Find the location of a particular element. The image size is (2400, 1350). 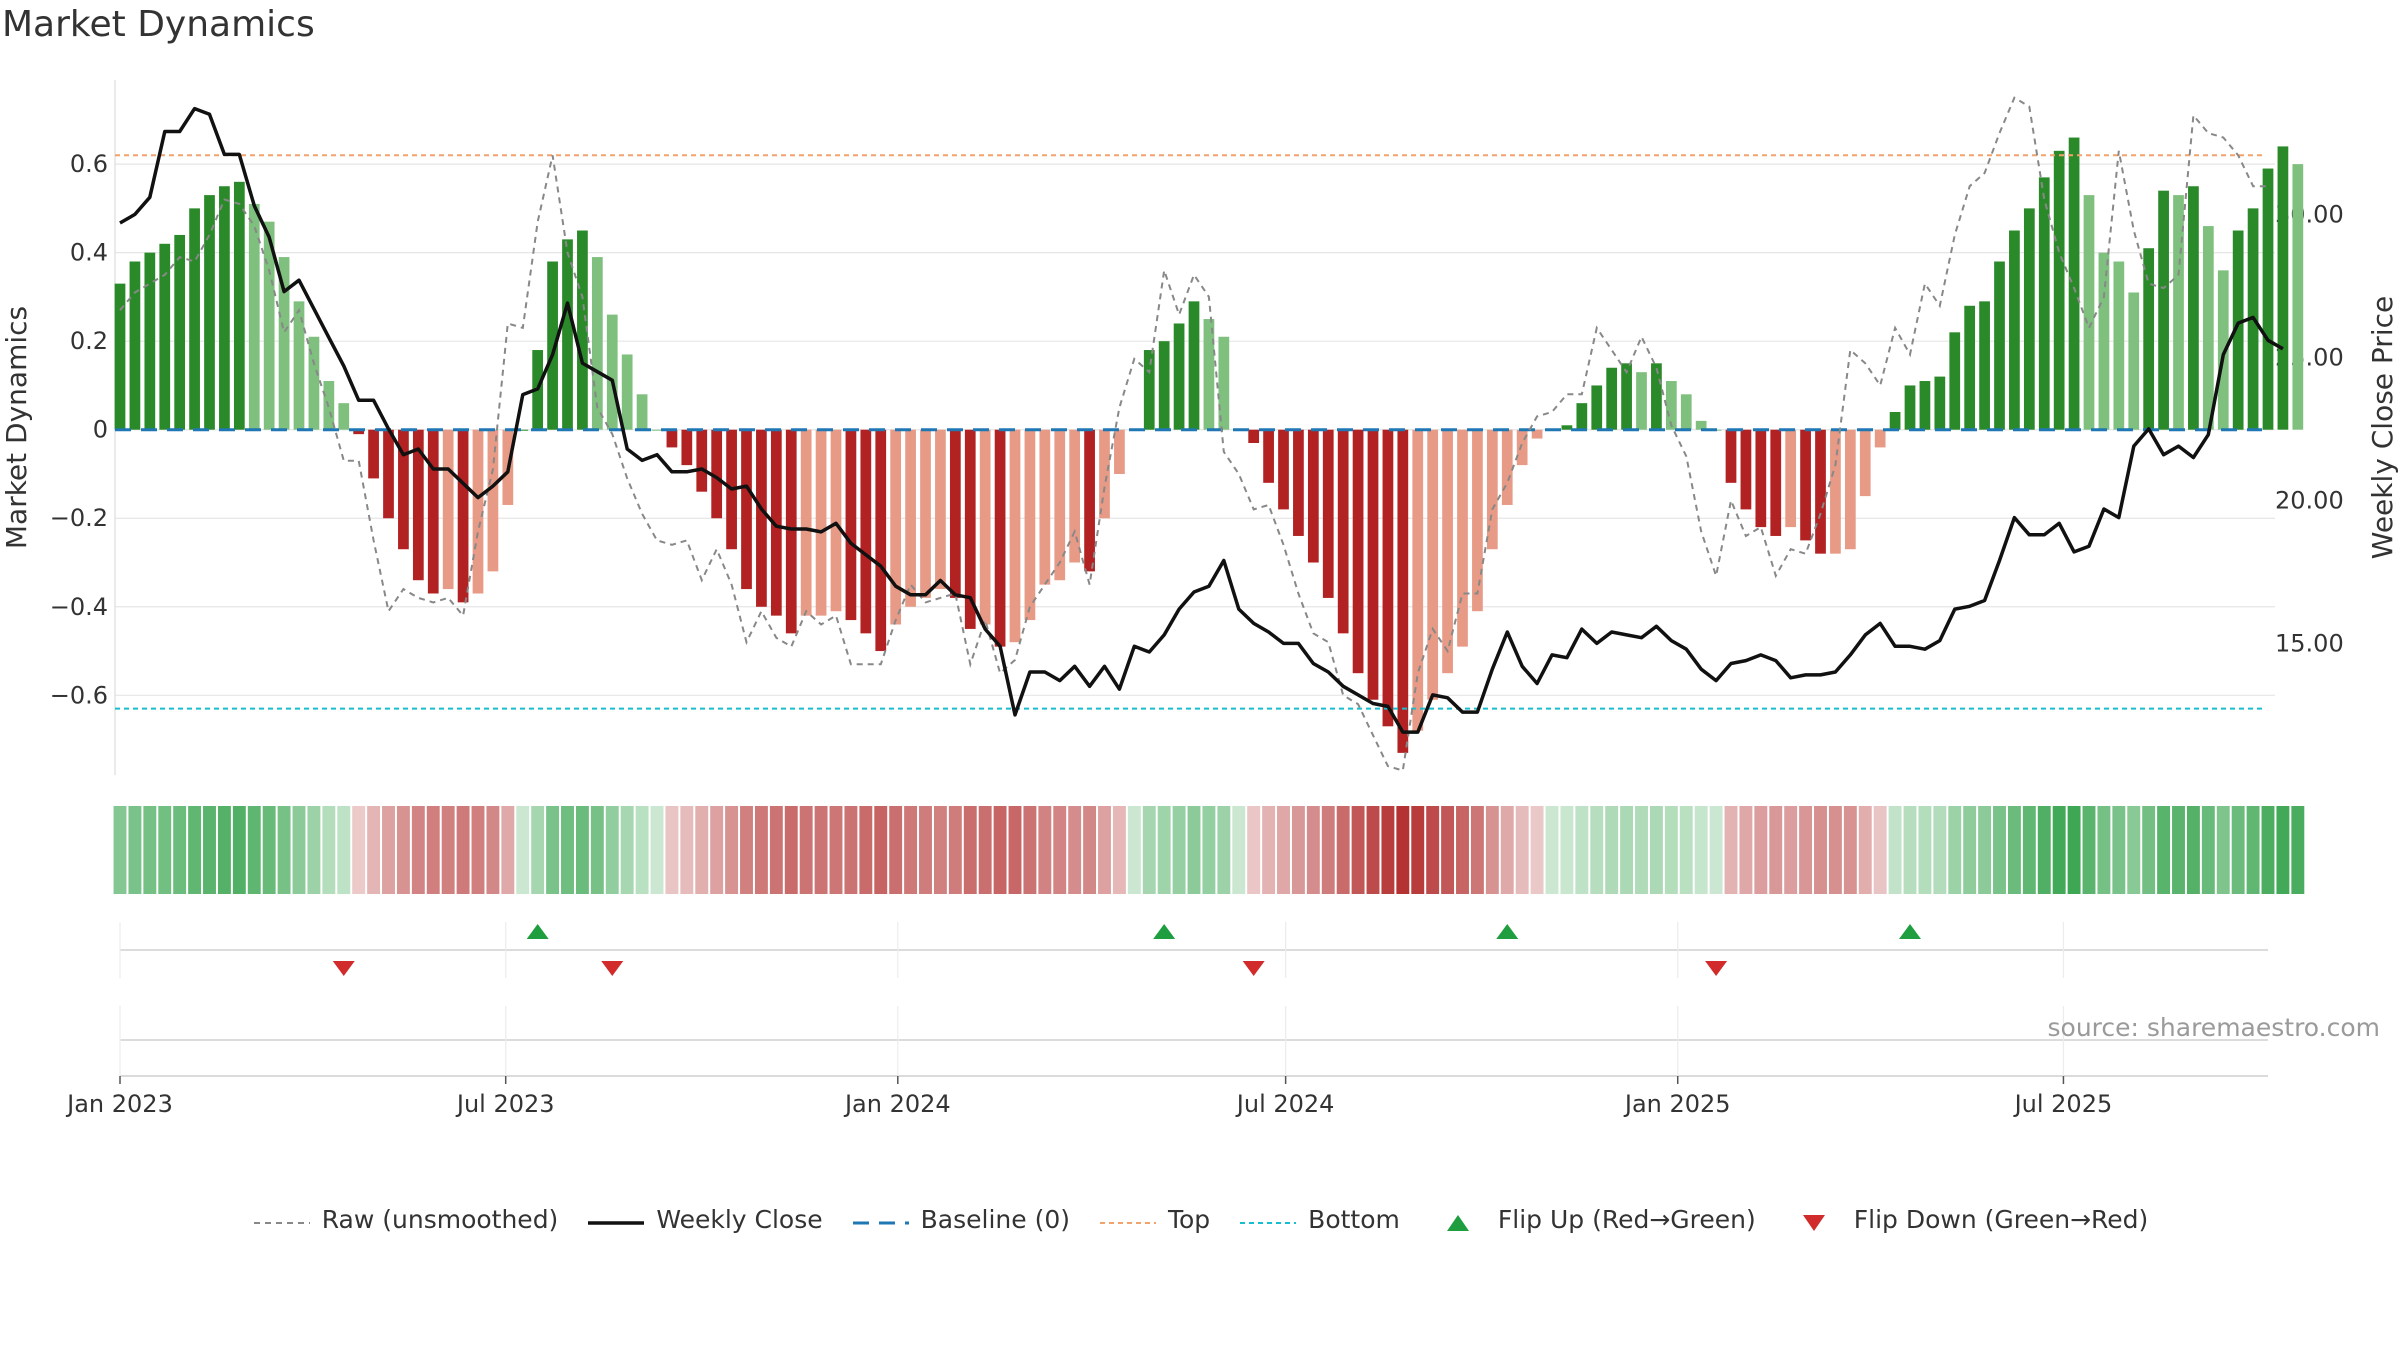

legend-label: Top is located at coordinates (1189, 1219).